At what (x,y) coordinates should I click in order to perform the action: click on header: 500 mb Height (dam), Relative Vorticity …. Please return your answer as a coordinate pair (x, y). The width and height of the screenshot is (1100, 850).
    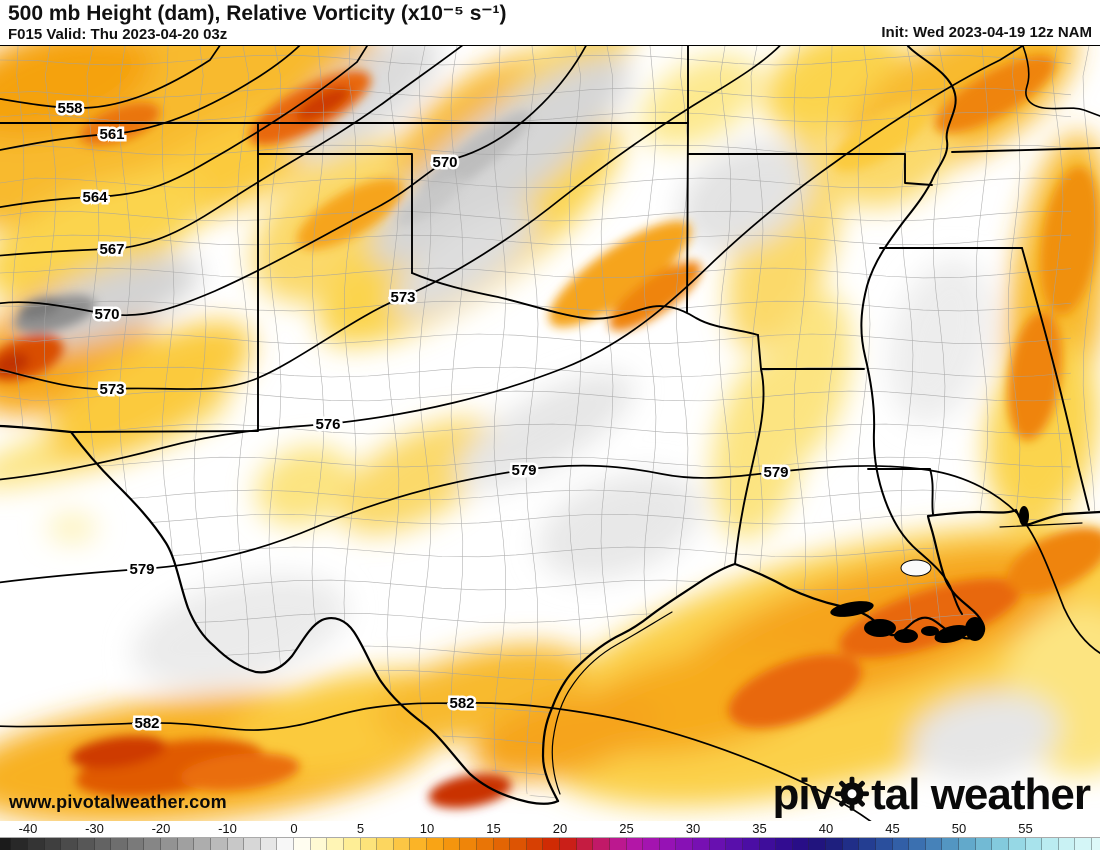
    Looking at the image, I should click on (550, 22).